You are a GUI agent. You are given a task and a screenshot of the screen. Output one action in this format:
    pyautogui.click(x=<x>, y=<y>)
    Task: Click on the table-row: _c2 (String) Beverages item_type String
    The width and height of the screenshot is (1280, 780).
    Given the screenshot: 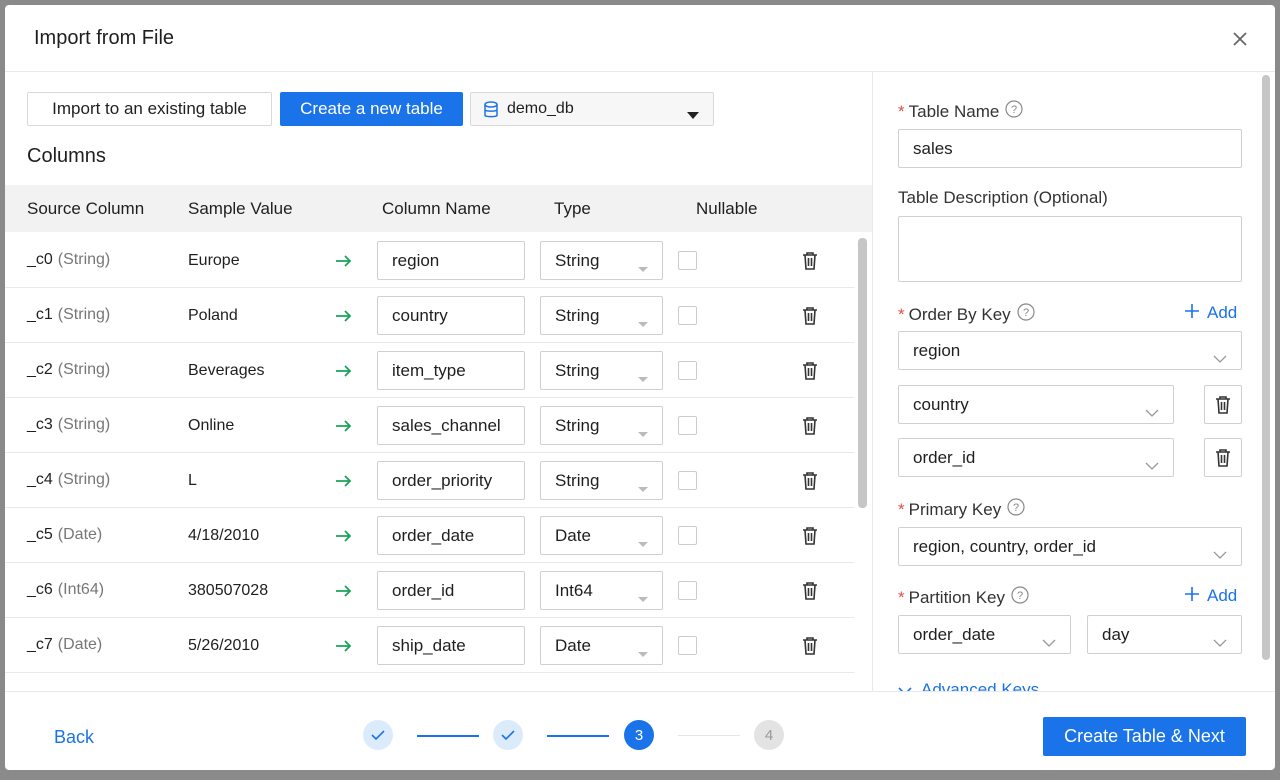 What is the action you would take?
    pyautogui.click(x=429, y=370)
    